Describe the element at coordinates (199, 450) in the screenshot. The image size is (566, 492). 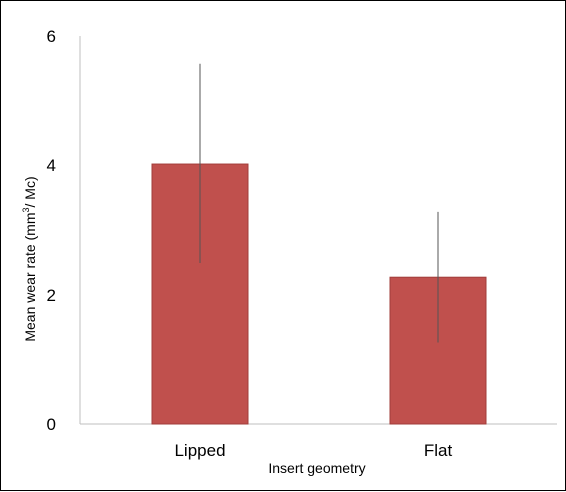
I see `x-category-label-lipped: Lipped` at that location.